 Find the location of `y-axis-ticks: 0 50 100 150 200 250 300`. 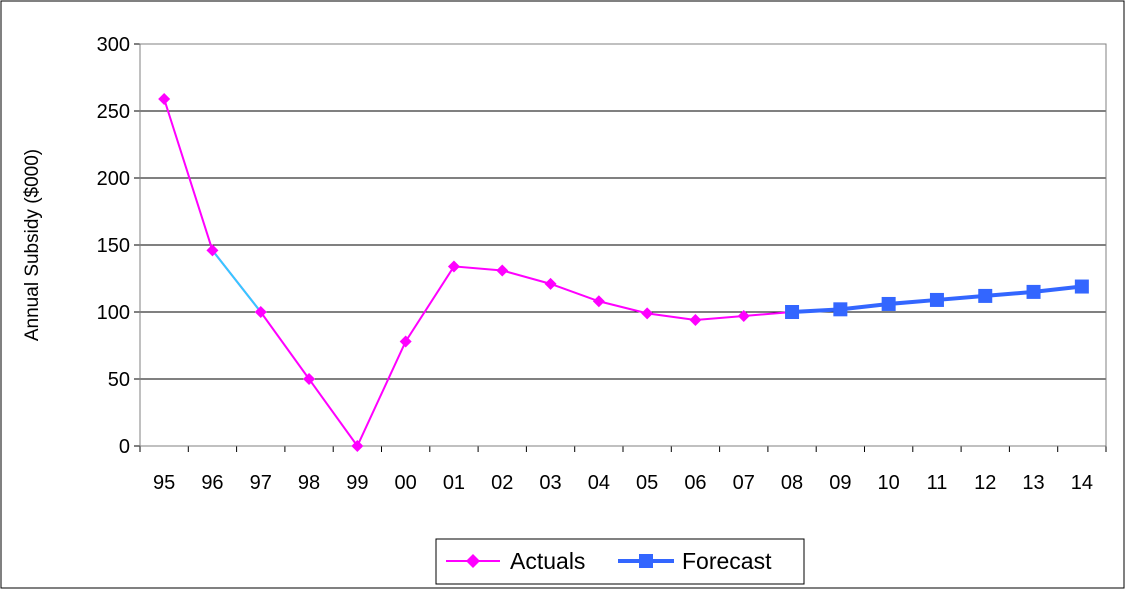

y-axis-ticks: 0 50 100 150 200 250 300 is located at coordinates (118, 246).